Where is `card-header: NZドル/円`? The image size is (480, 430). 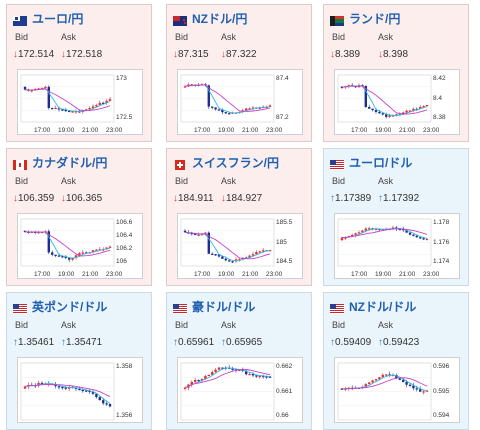 card-header: NZドル/円 is located at coordinates (210, 18).